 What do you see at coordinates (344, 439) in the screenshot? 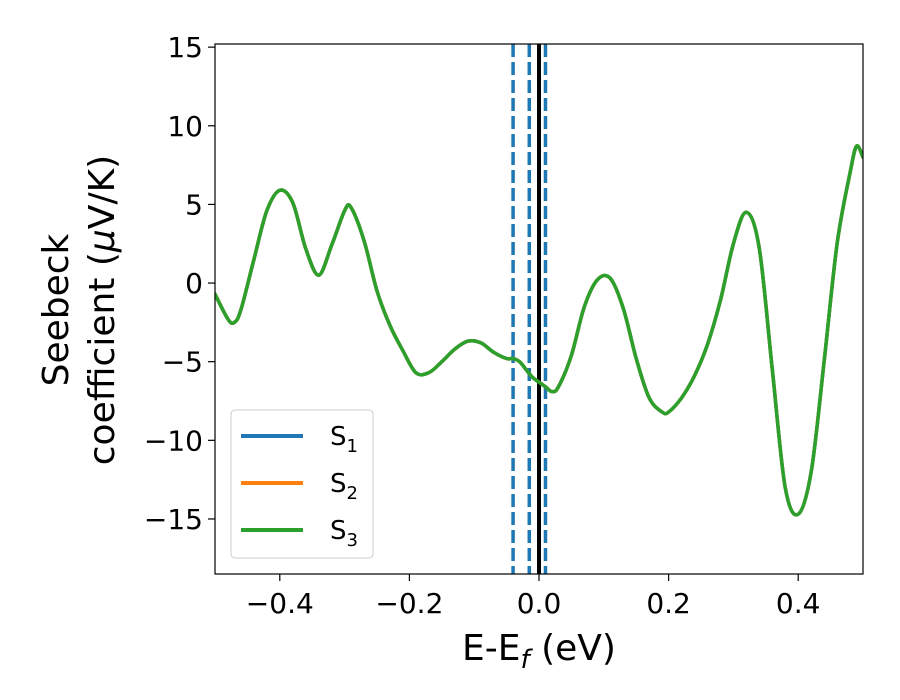
I see `legend-label-s1: S1` at bounding box center [344, 439].